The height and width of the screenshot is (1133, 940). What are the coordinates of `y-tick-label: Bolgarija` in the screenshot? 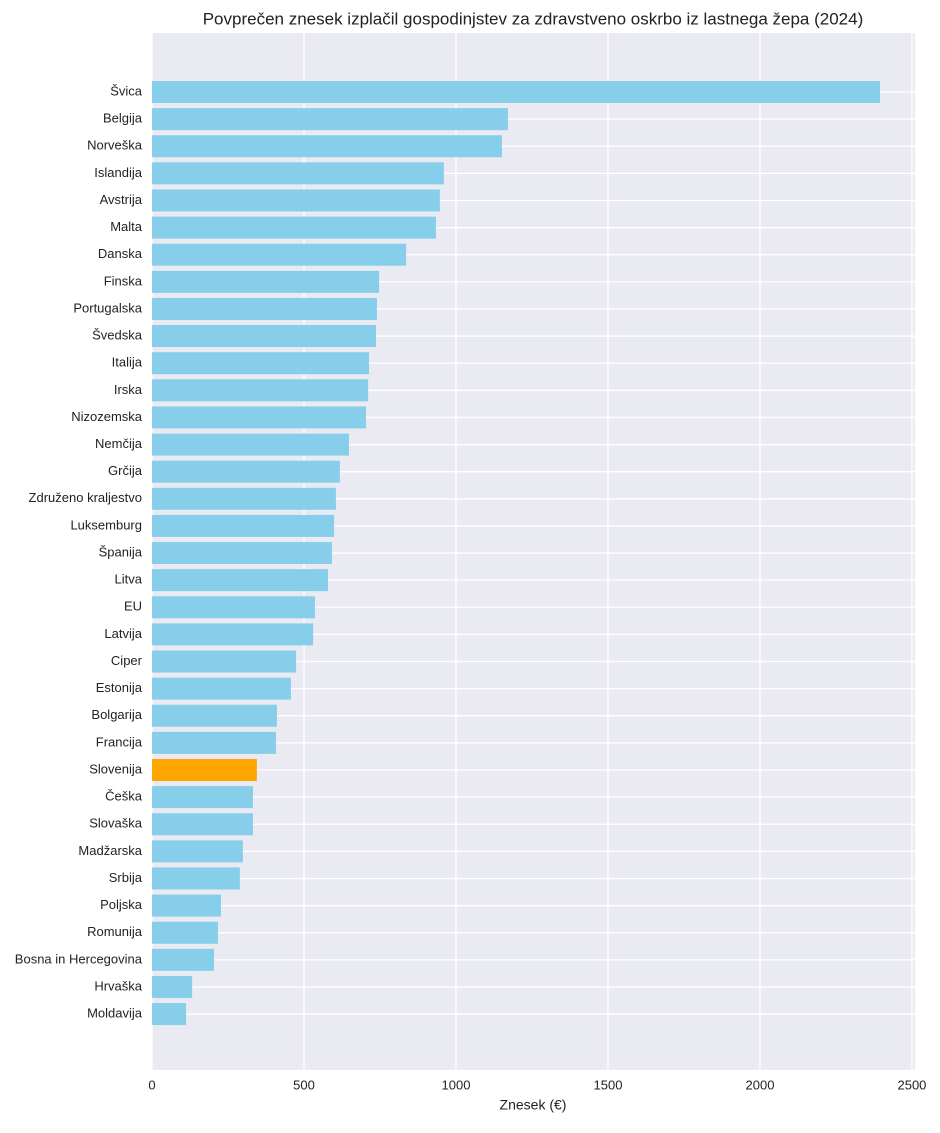 It's located at (116, 714).